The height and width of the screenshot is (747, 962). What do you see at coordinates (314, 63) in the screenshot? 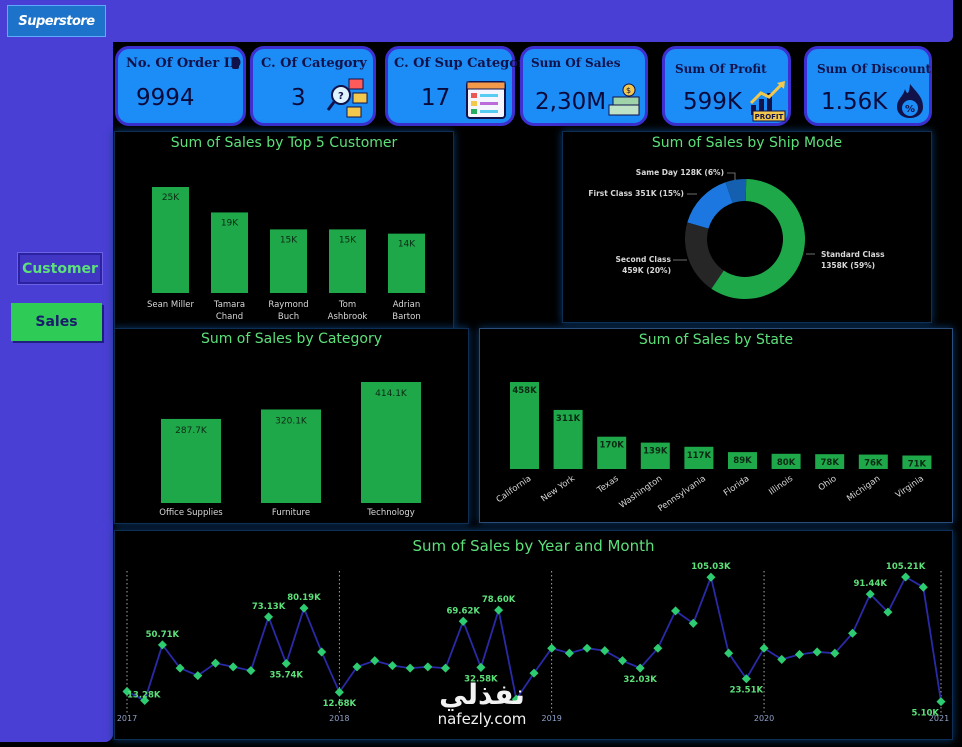
I see `kpi-title: C. Of Category` at bounding box center [314, 63].